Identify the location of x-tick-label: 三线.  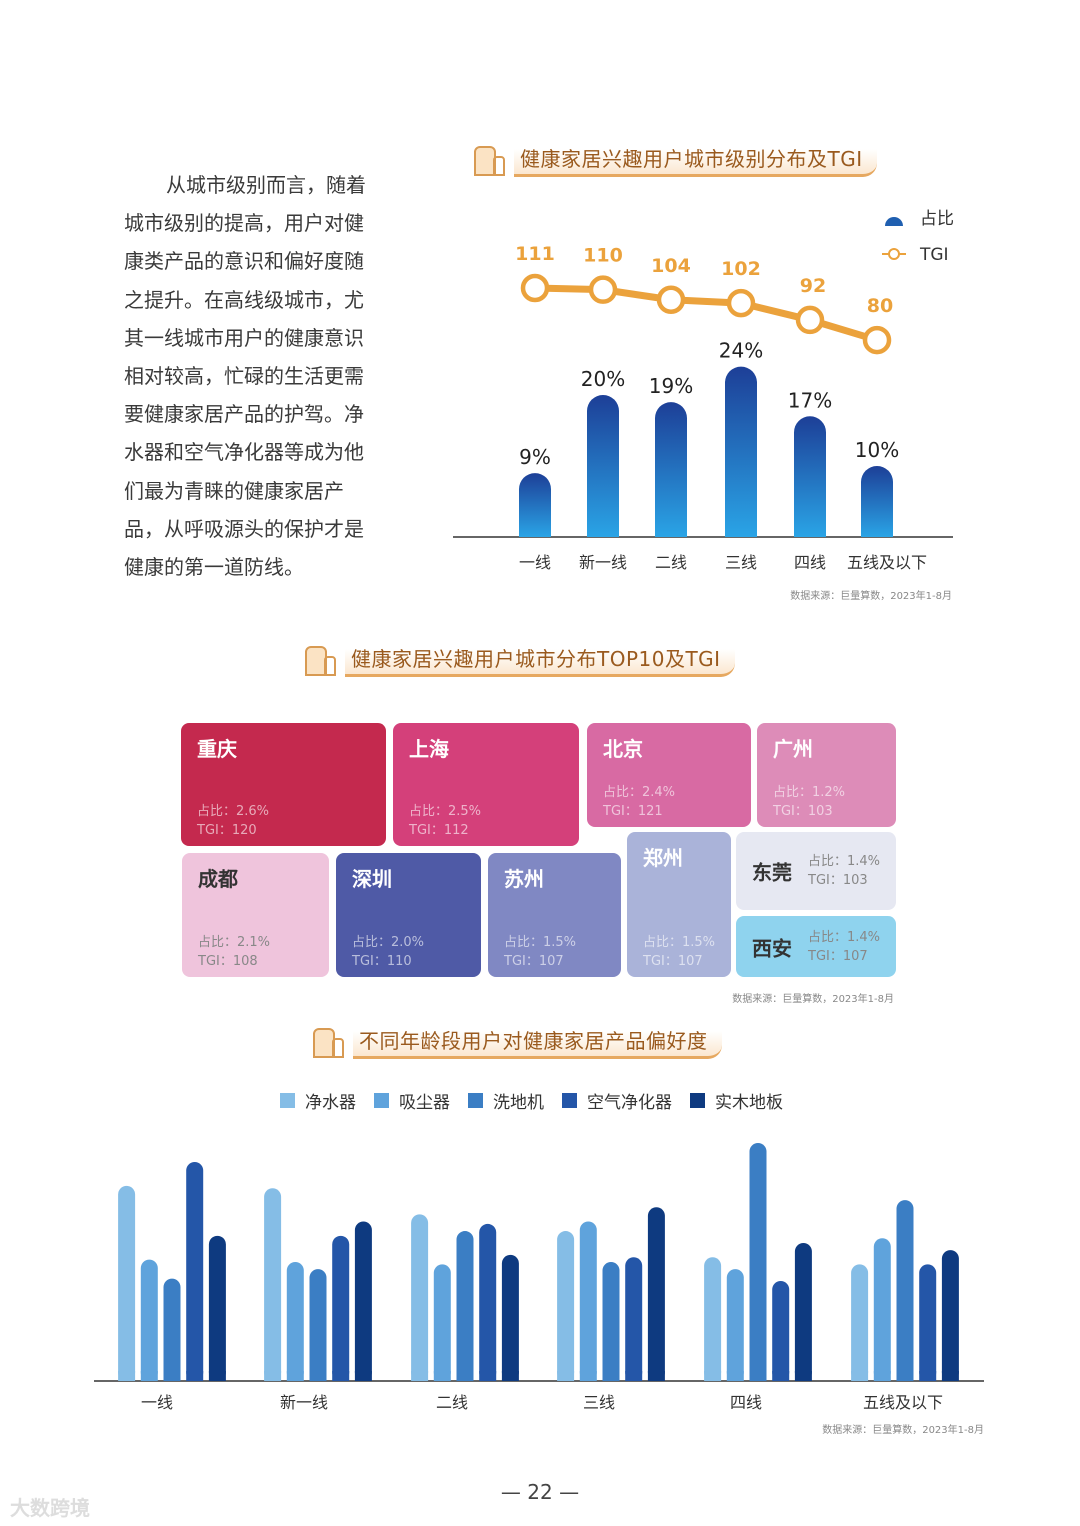
(741, 562).